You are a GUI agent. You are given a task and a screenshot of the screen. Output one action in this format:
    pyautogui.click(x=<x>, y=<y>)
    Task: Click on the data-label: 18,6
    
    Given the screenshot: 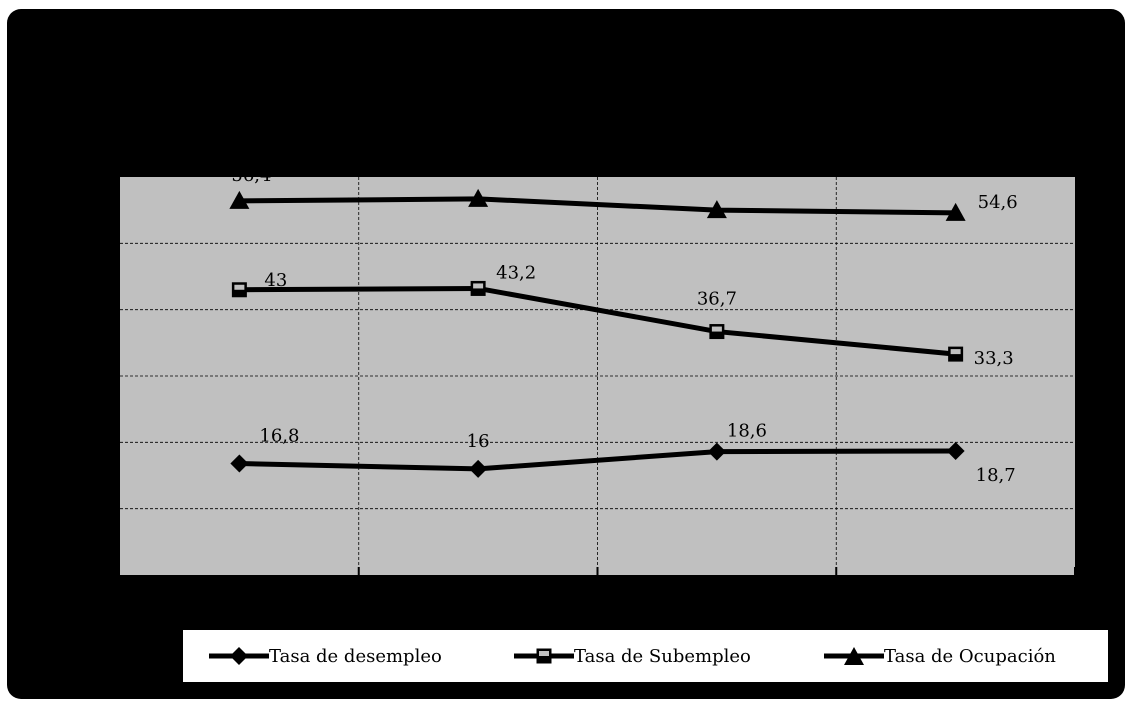 What is the action you would take?
    pyautogui.click(x=747, y=431)
    